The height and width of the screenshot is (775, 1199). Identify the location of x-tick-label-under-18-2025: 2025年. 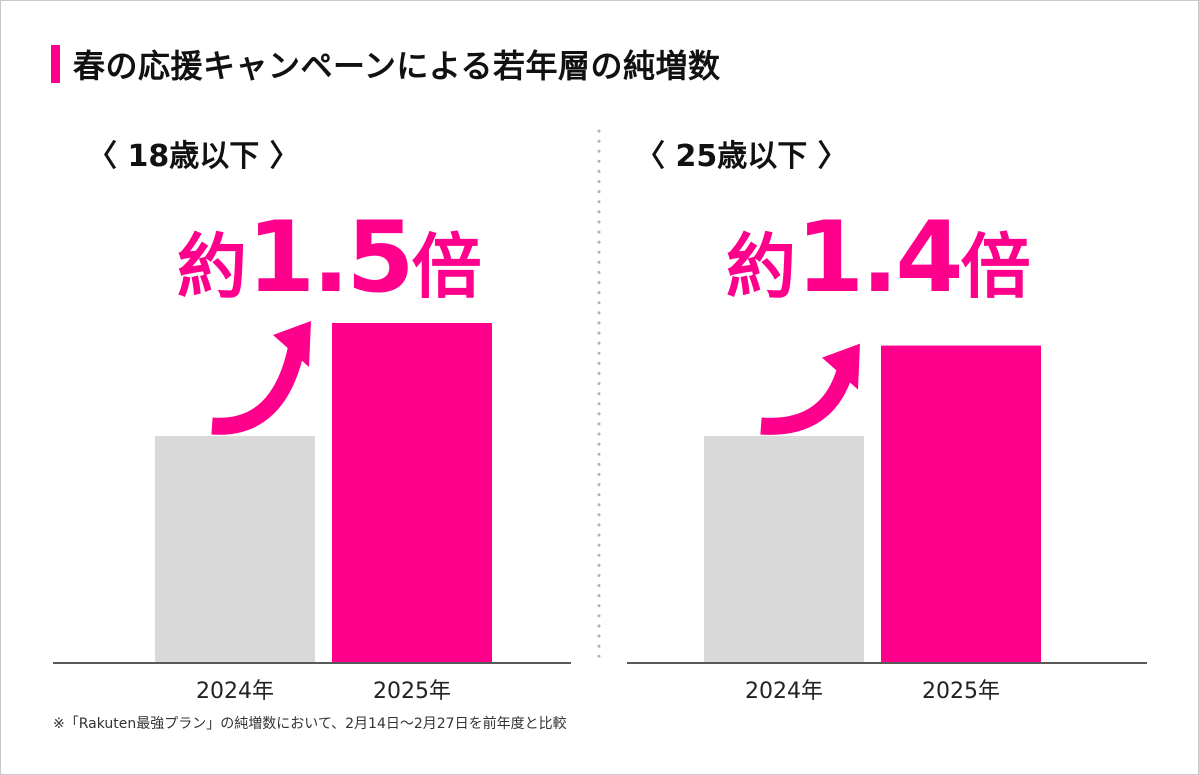
(412, 691).